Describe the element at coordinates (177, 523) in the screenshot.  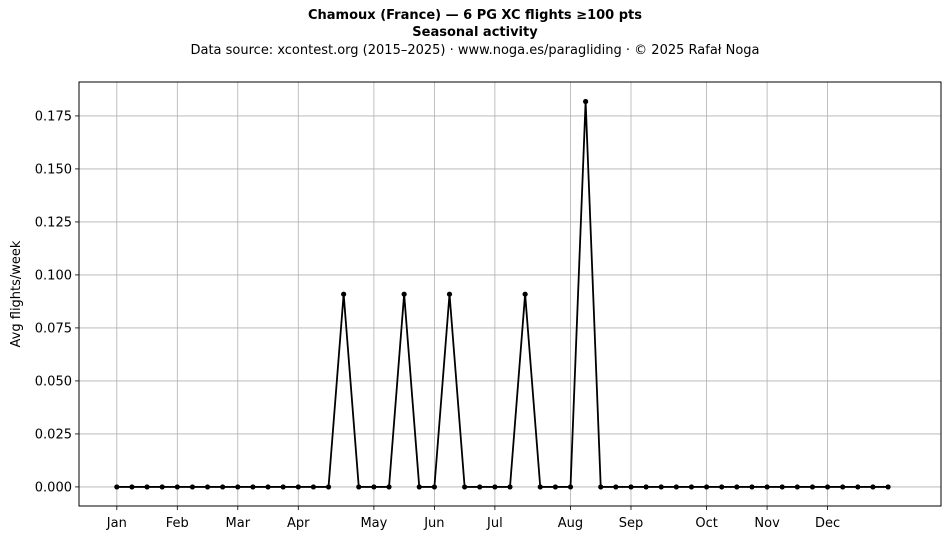
I see `x-tick-label: Feb` at that location.